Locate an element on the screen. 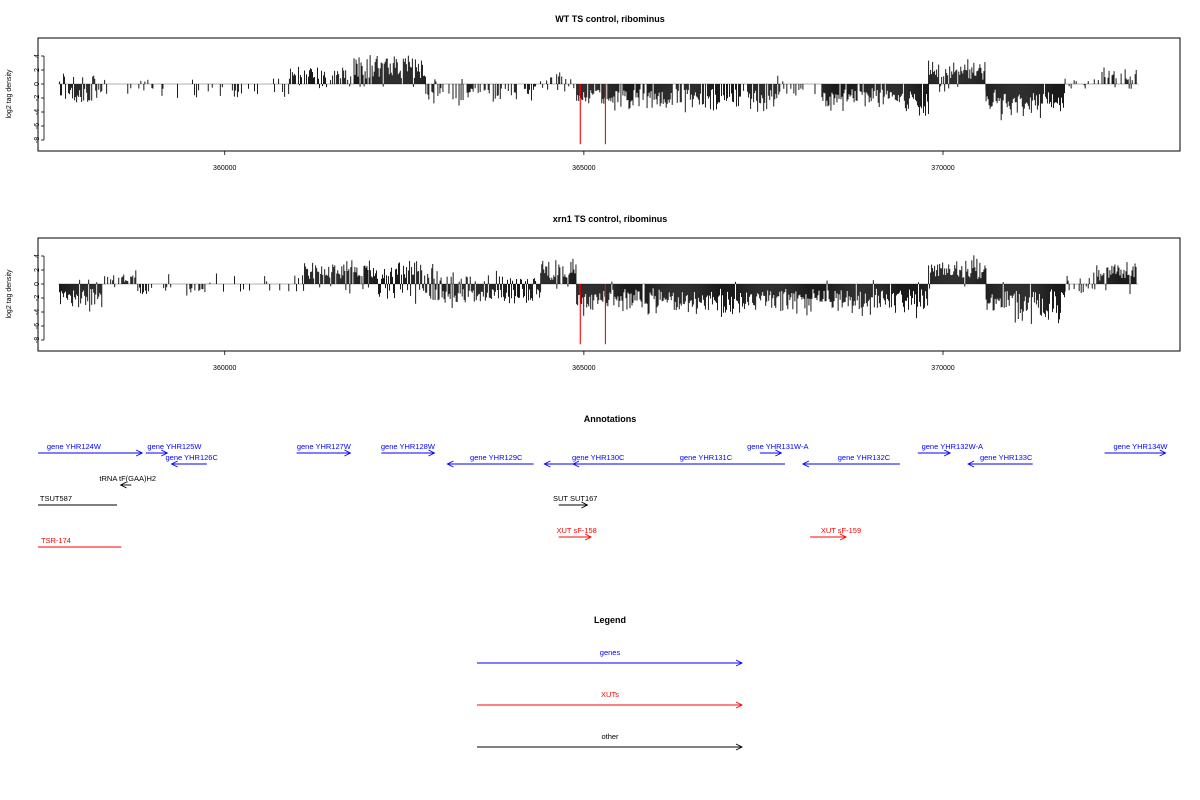 This screenshot has width=1200, height=800. annotation-label: gene YHR131W-A is located at coordinates (777, 446).